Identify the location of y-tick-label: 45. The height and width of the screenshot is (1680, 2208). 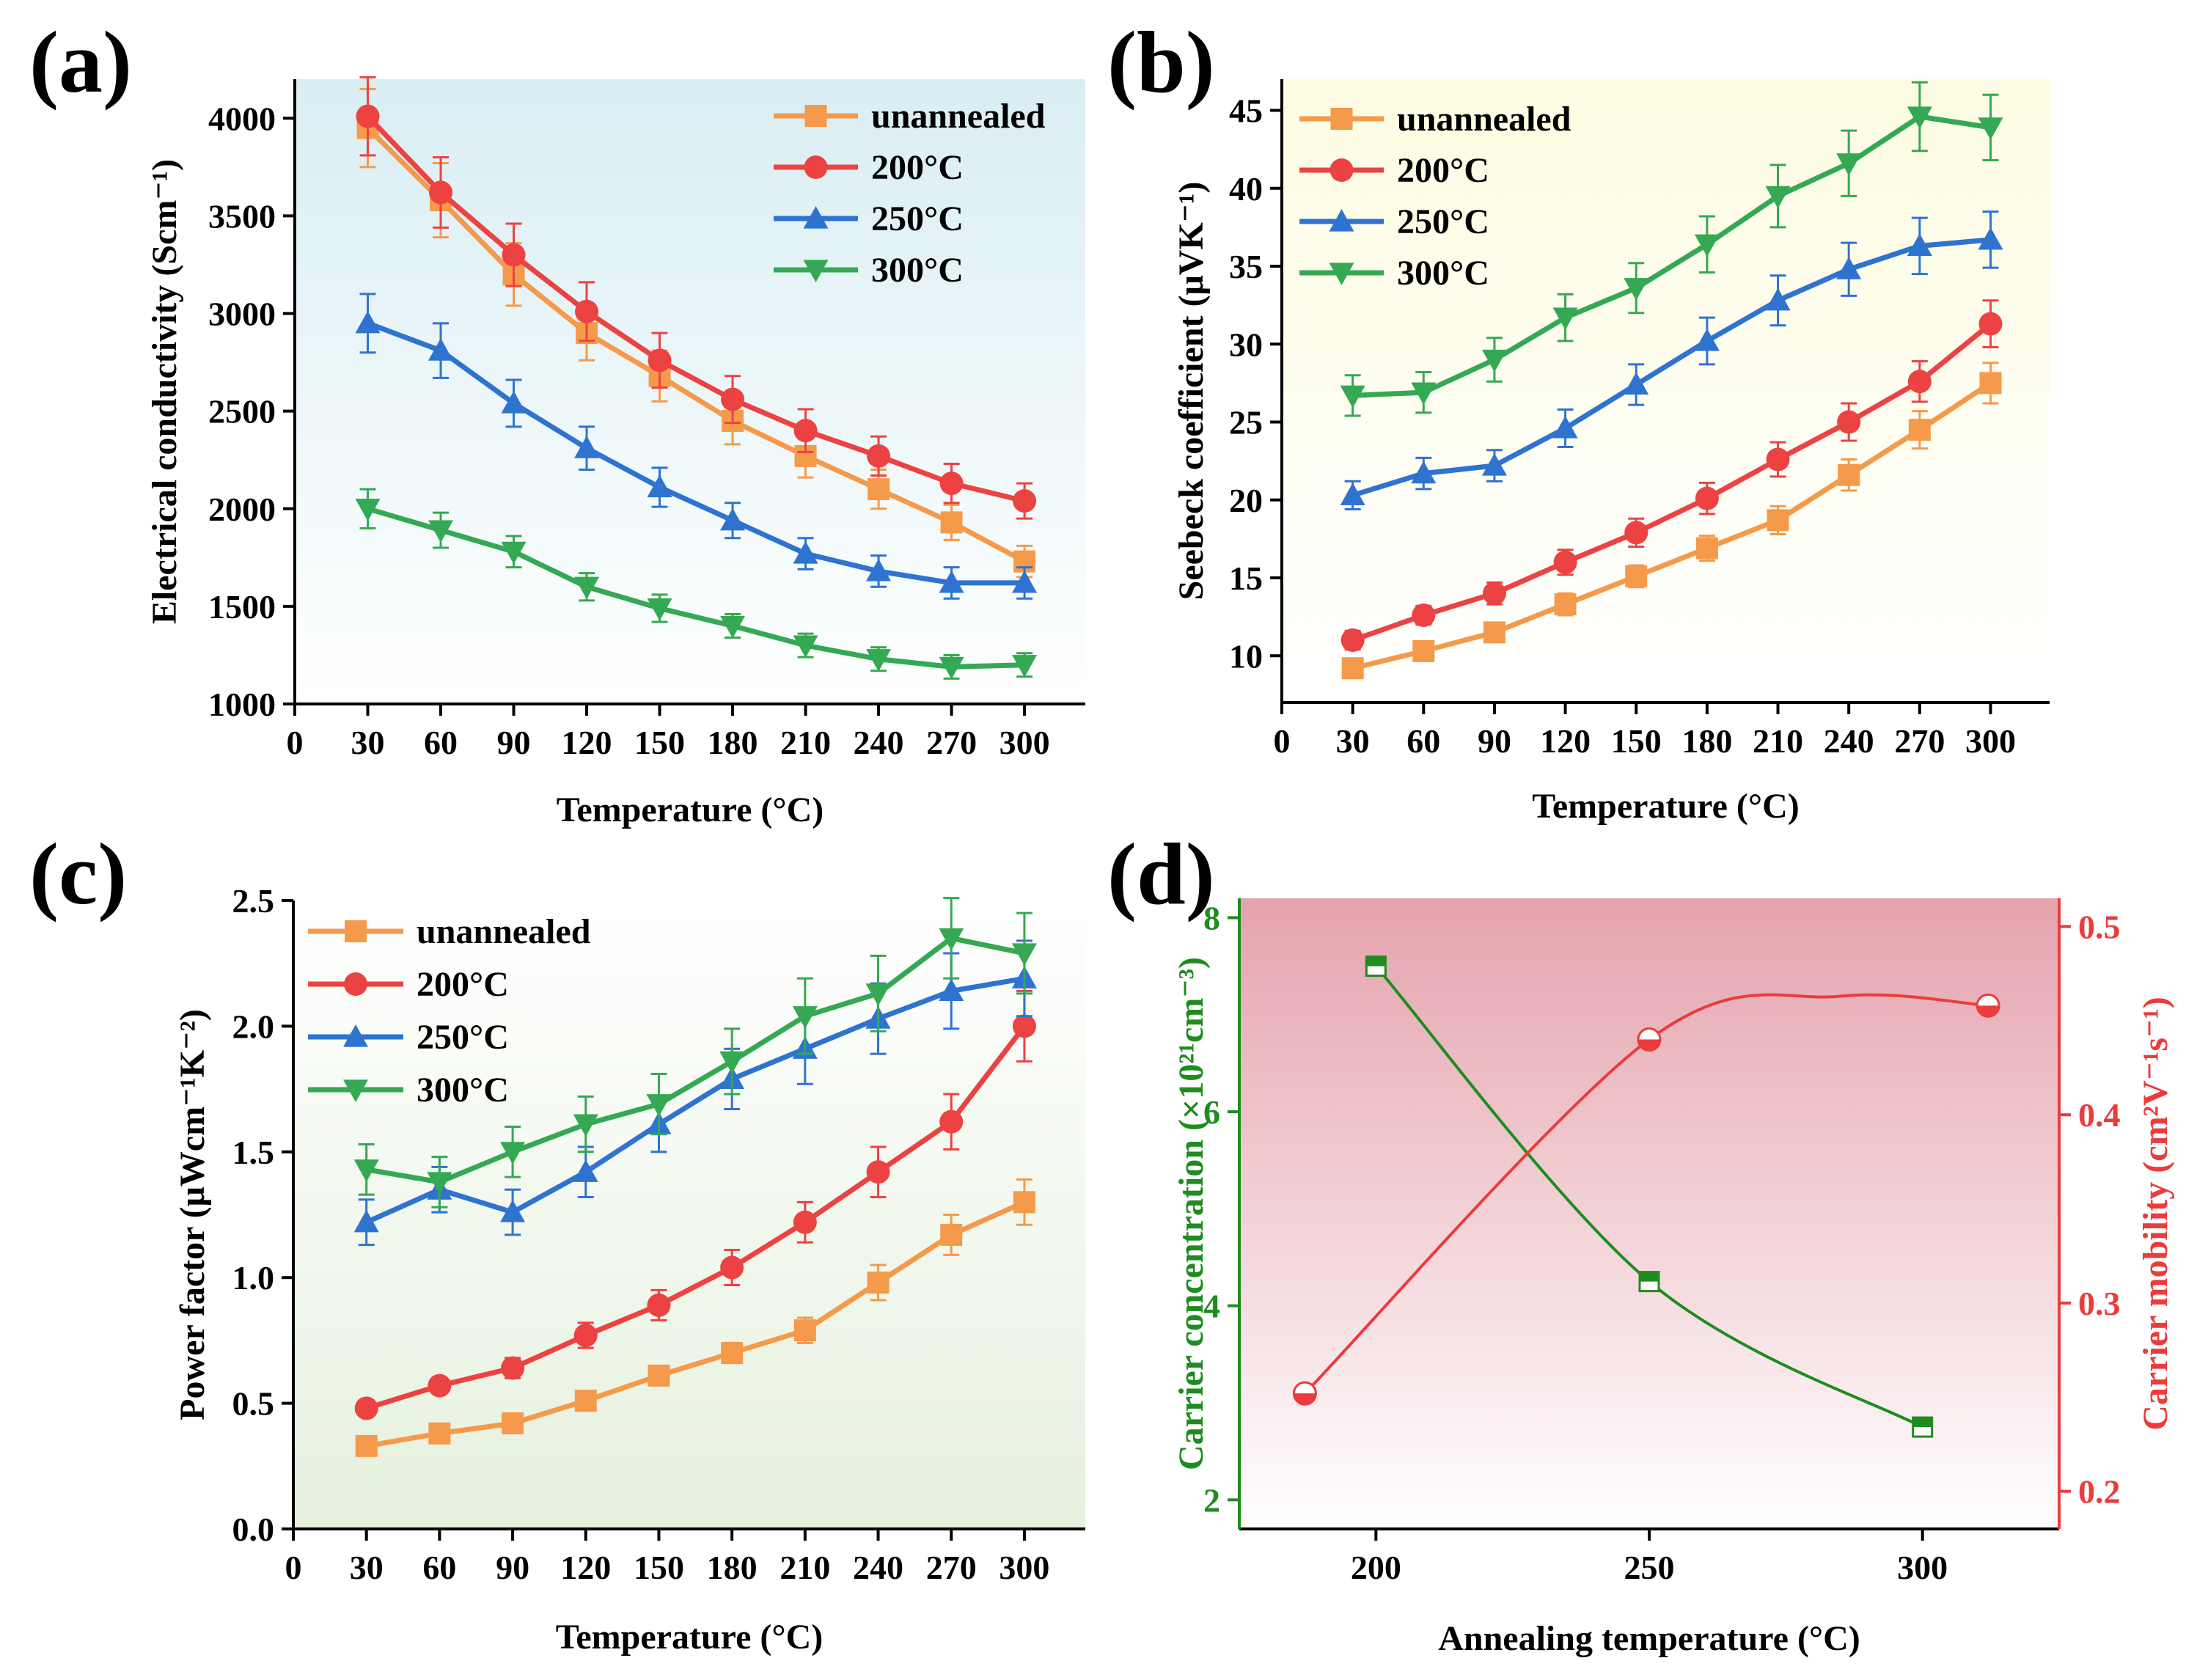
(1246, 111).